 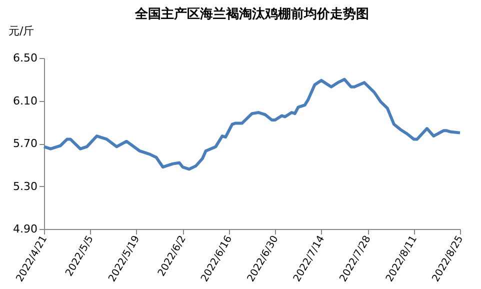 I want to click on y-tick-label: 5.30, so click(x=25, y=186).